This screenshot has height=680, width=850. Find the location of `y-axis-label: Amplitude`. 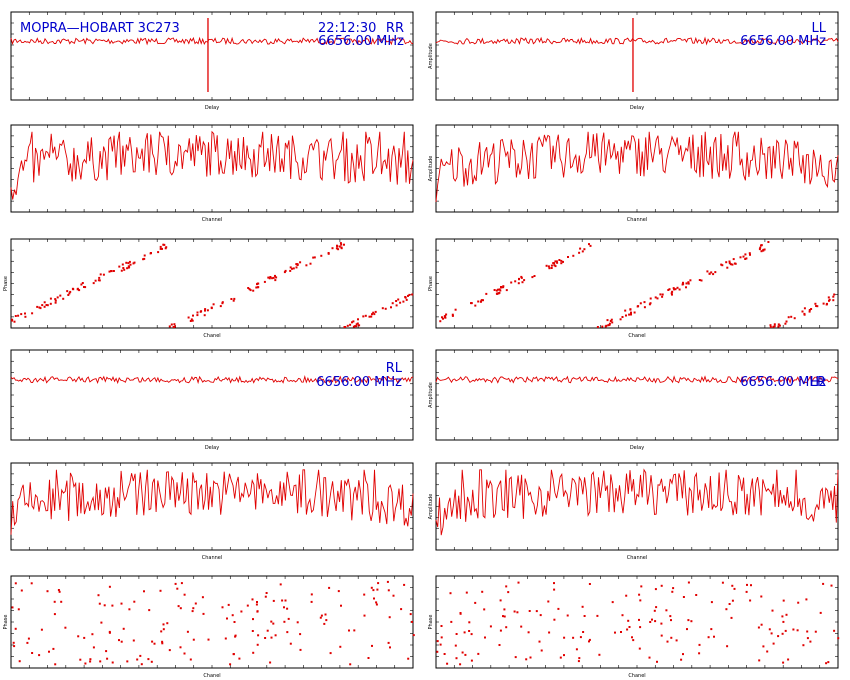

y-axis-label: Amplitude is located at coordinates (431, 395).